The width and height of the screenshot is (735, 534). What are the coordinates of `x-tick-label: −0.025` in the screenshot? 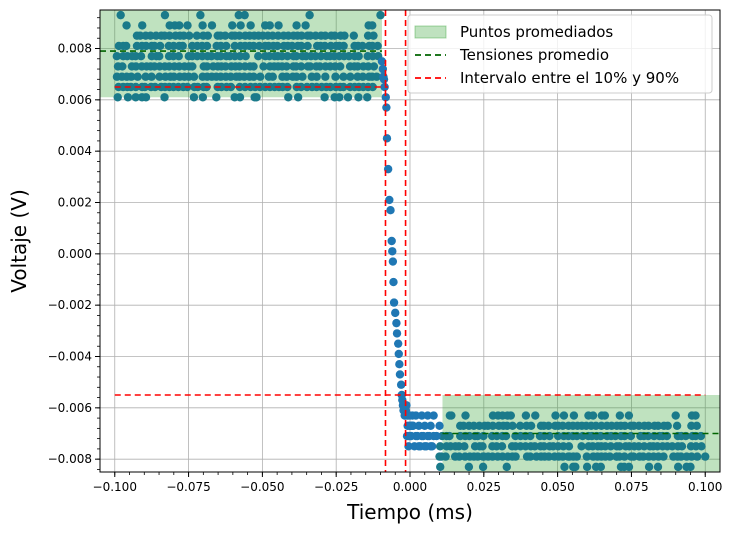 It's located at (336, 487).